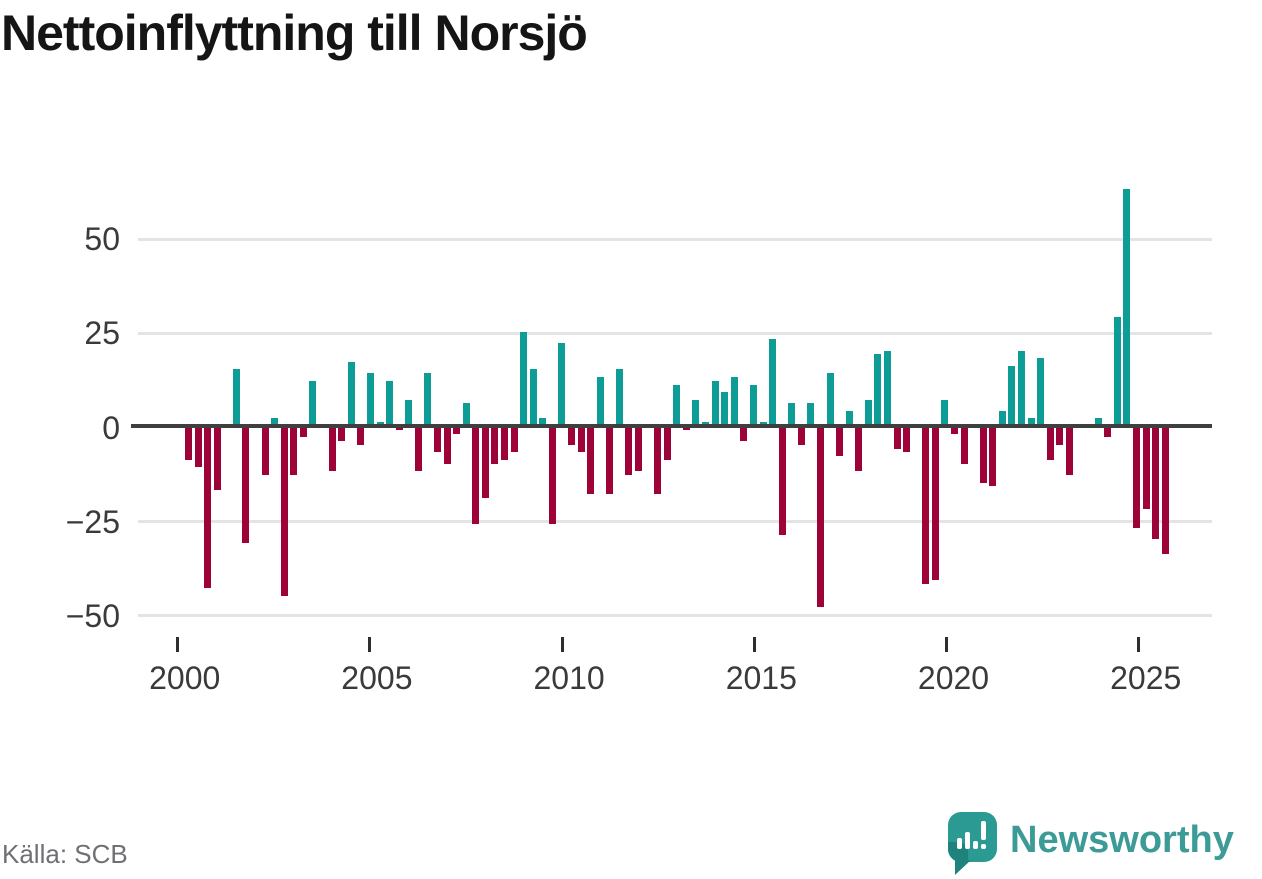  Describe the element at coordinates (208, 507) in the screenshot. I see `bar-2000K3` at that location.